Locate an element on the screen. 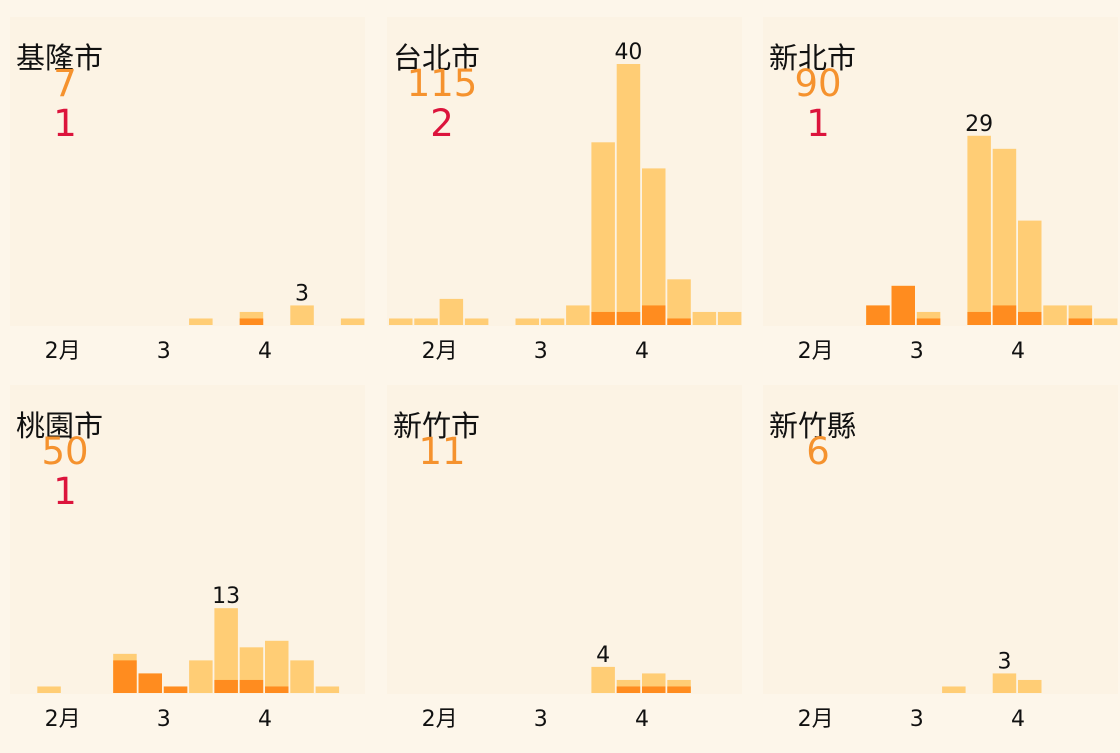 The height and width of the screenshot is (753, 1120). region-name: 新竹縣 is located at coordinates (813, 426).